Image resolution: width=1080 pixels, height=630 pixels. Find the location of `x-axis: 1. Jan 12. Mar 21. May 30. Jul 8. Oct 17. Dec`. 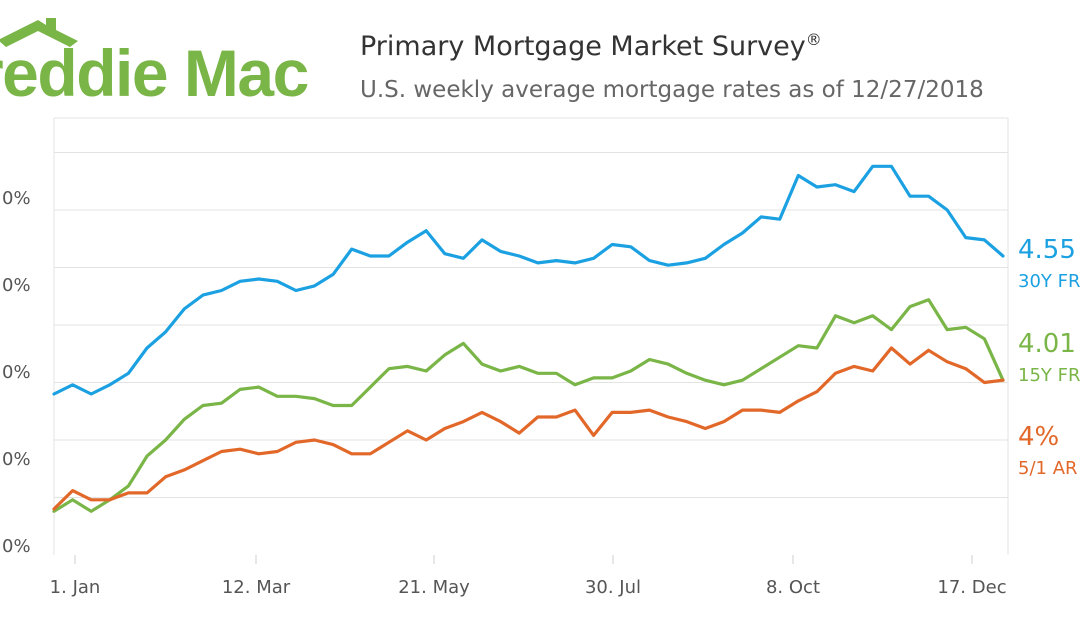

x-axis: 1. Jan 12. Mar 21. May 30. Jul 8. Oct 17. Dec is located at coordinates (528, 576).